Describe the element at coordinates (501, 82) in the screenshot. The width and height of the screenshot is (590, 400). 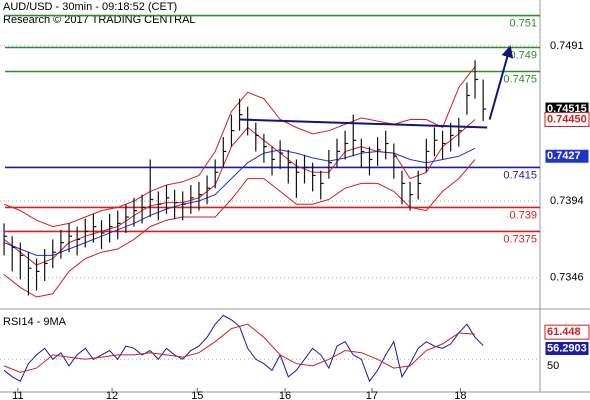
I see `forecast-arrow` at that location.